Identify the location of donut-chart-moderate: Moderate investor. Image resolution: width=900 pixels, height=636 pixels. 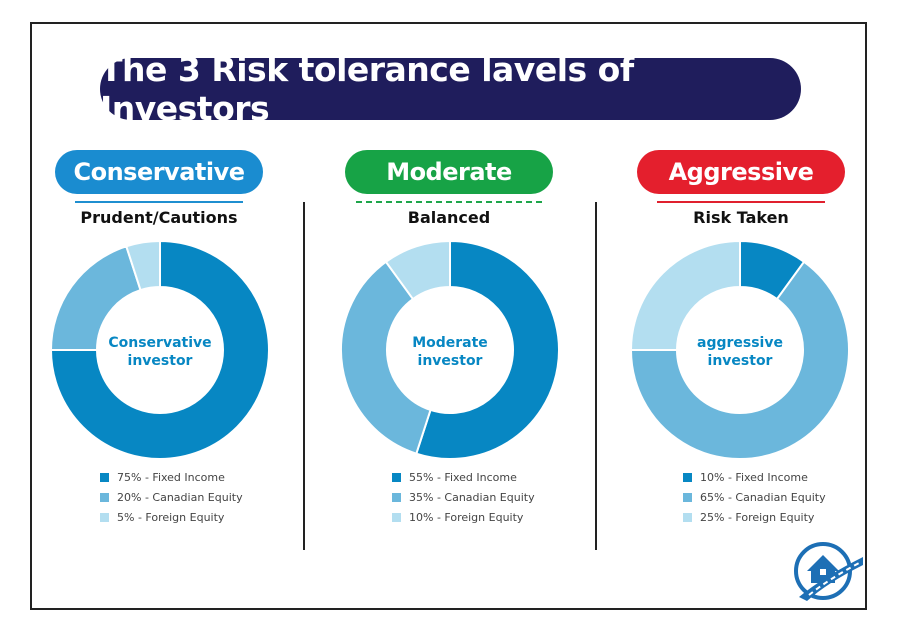
(450, 350).